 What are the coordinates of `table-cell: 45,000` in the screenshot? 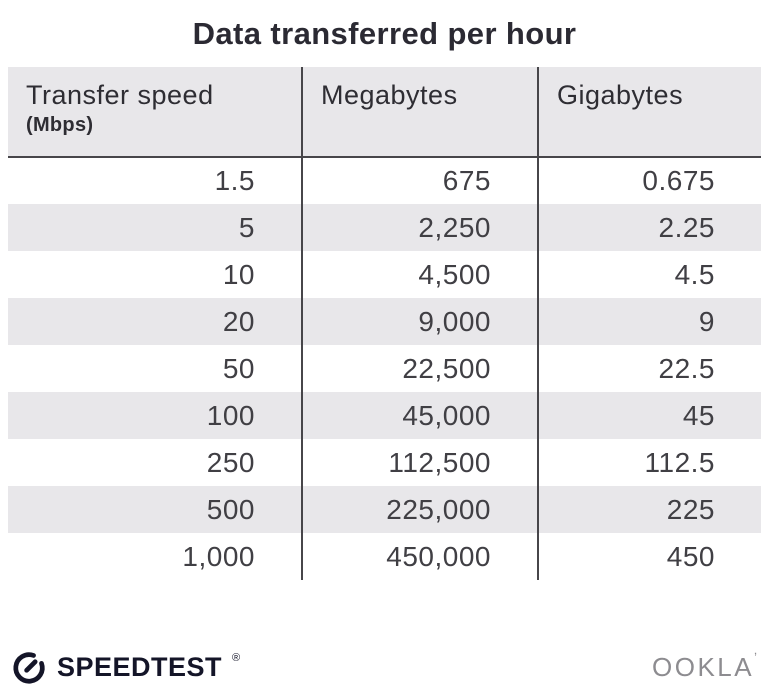 It's located at (419, 415).